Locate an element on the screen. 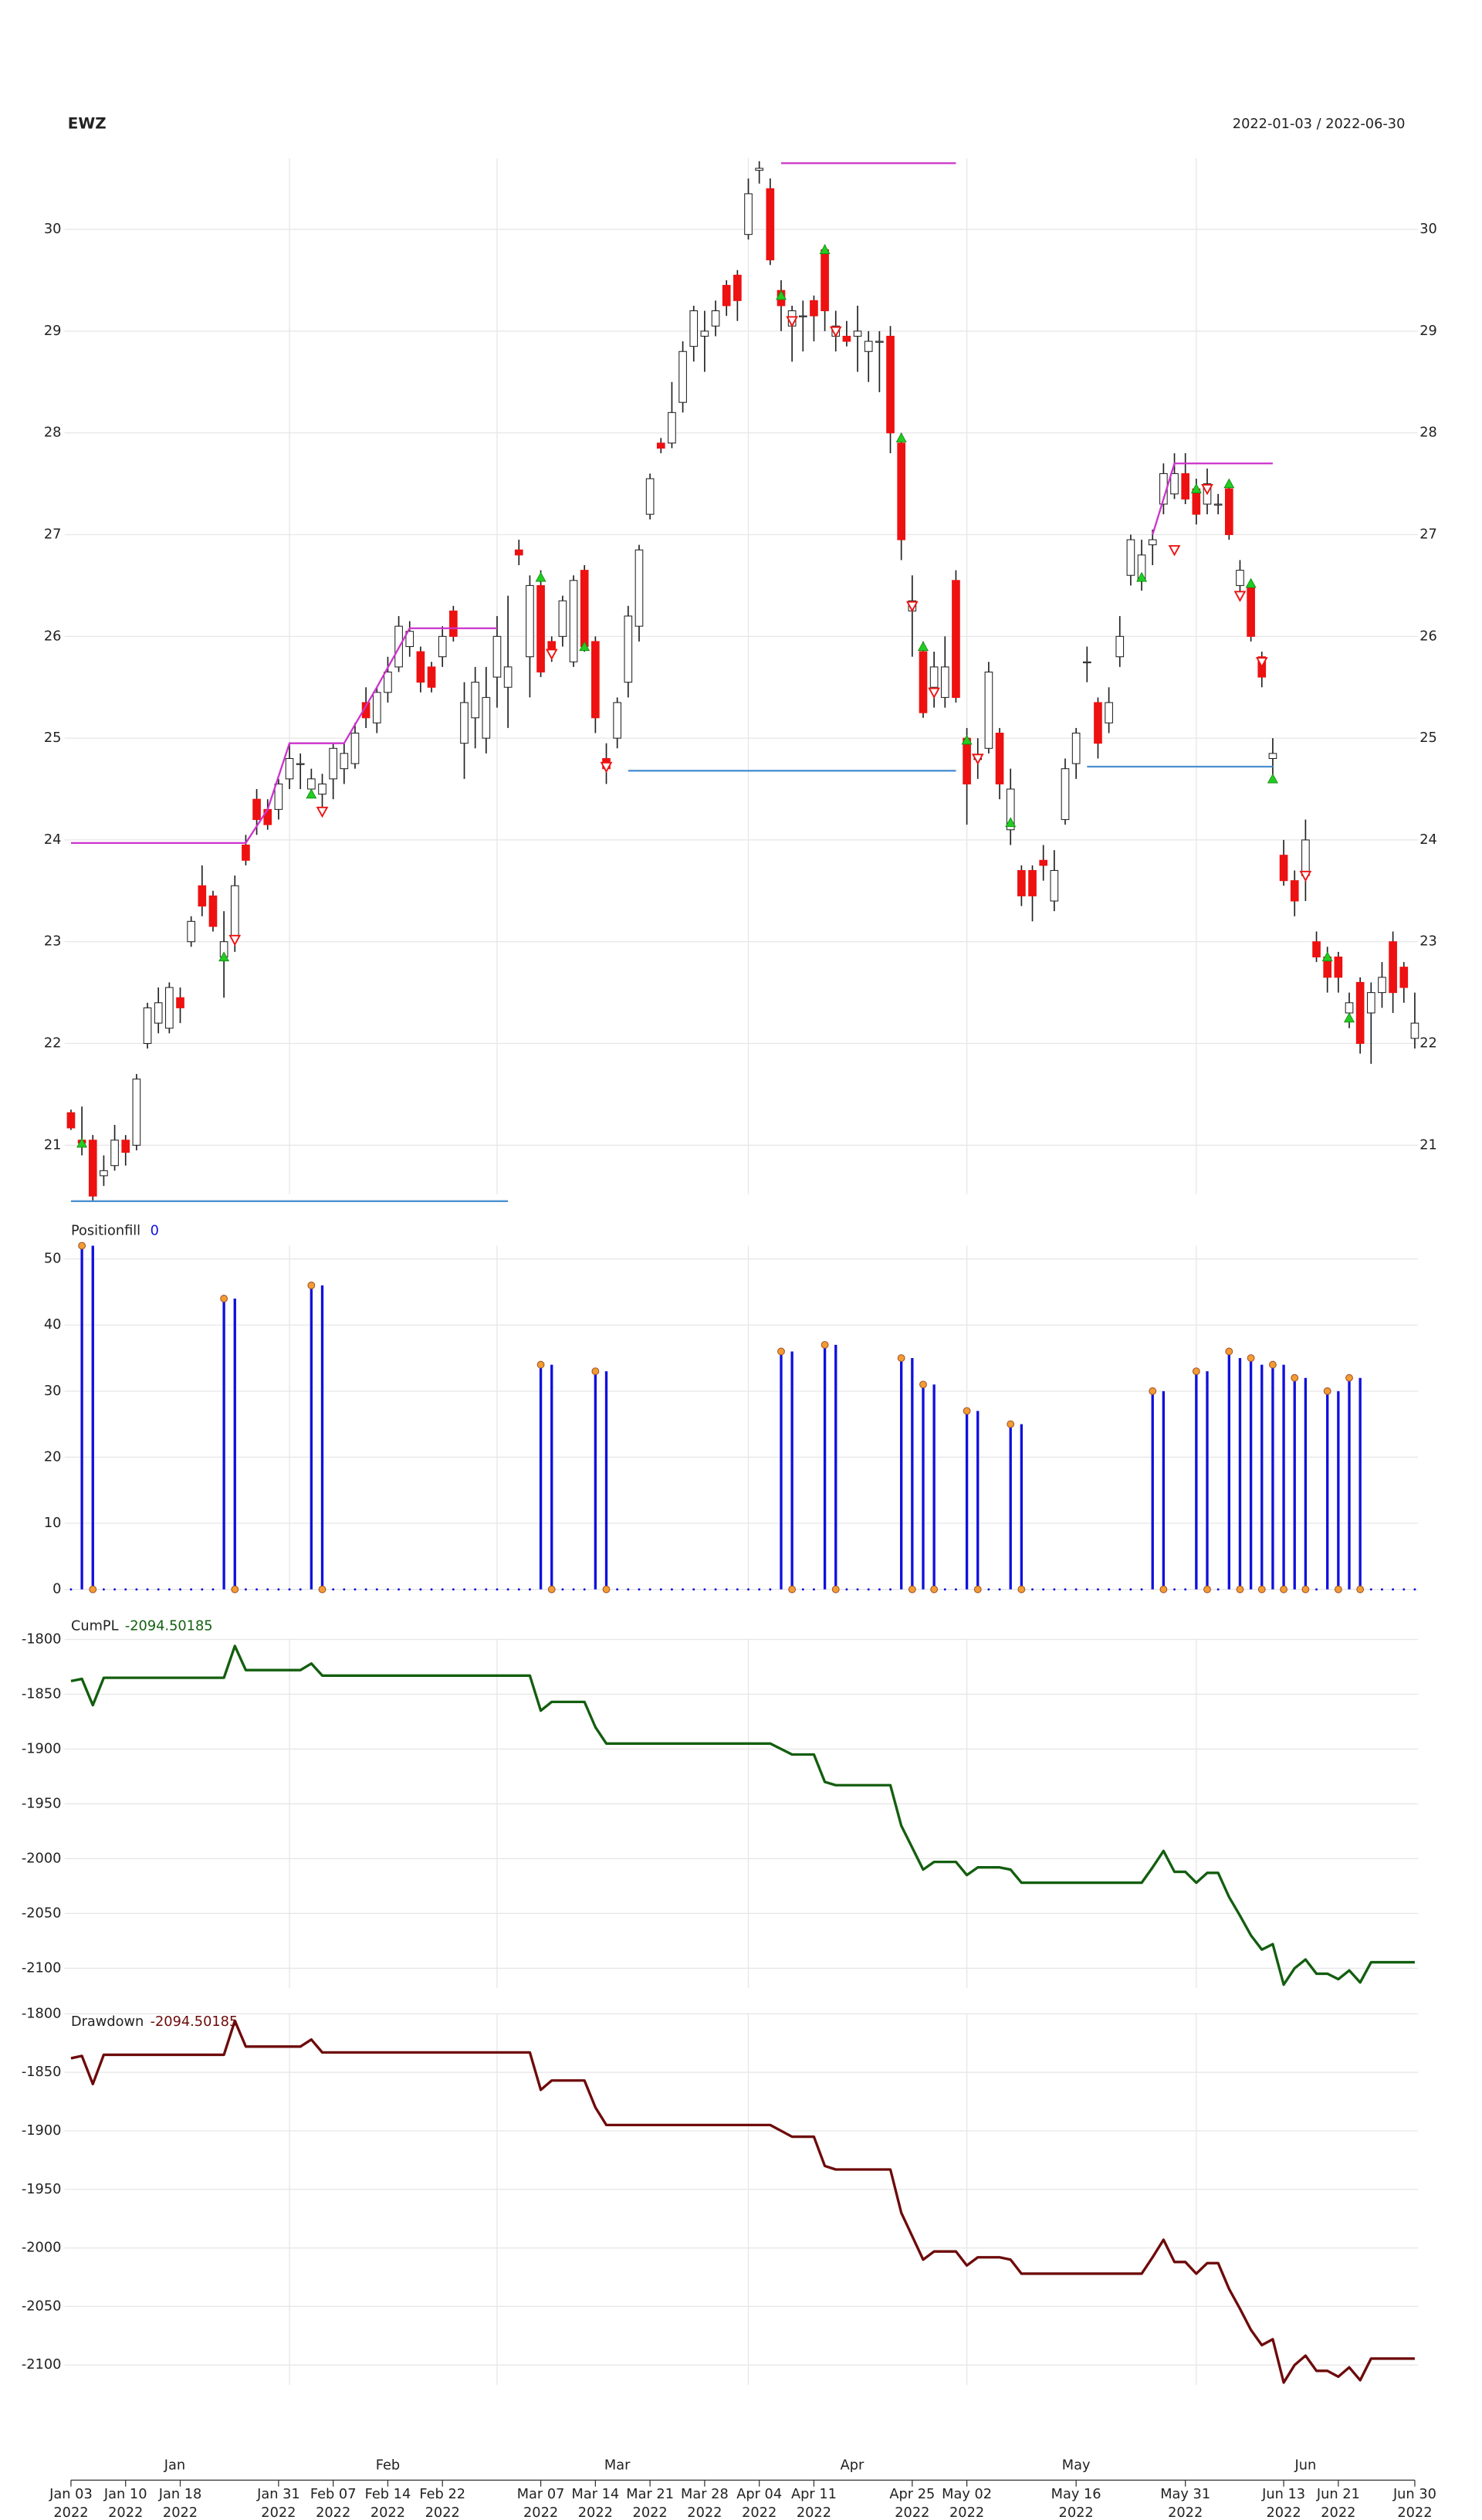 This screenshot has width=1482, height=2520. y-tick-label: 40 is located at coordinates (53, 1325).